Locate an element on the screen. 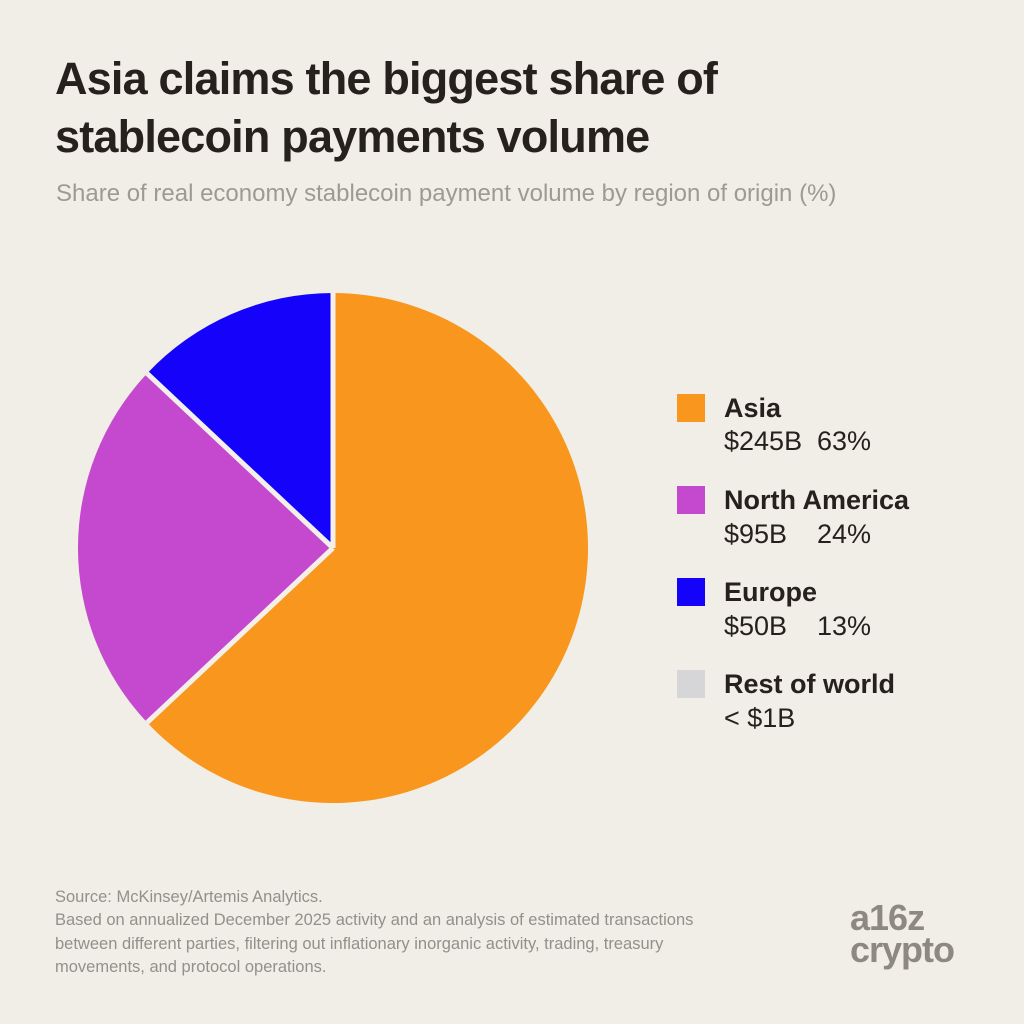  legend-percent: 13% is located at coordinates (844, 625).